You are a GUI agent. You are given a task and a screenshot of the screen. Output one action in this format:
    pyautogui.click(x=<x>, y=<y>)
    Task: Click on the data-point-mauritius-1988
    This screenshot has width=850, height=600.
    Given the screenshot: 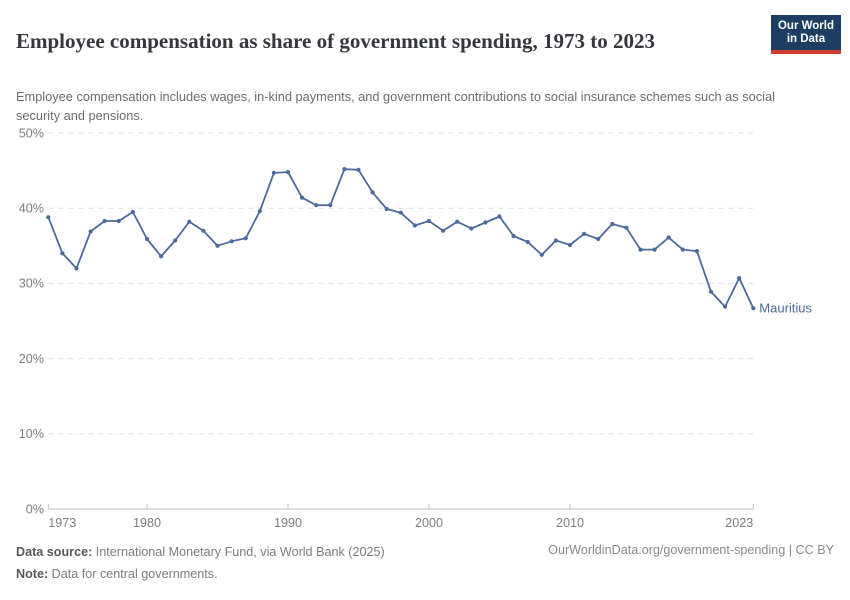 What is the action you would take?
    pyautogui.click(x=259, y=211)
    